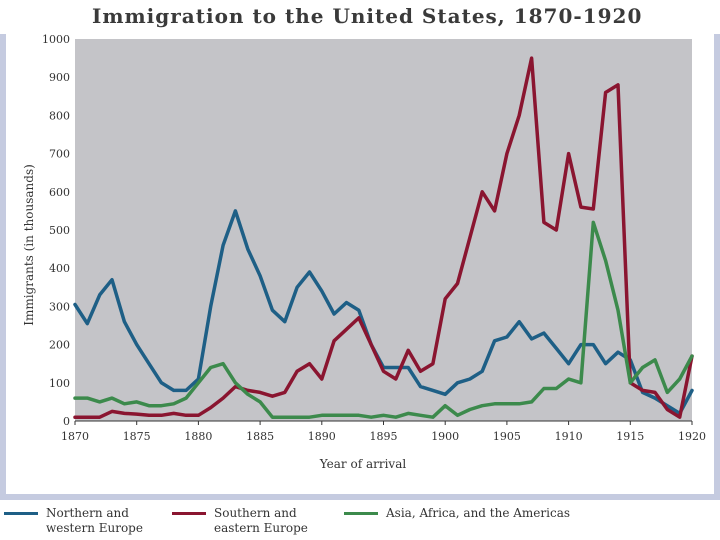 This screenshot has height=540, width=720. Describe the element at coordinates (260, 436) in the screenshot. I see `x-tick-label: 1885` at that location.